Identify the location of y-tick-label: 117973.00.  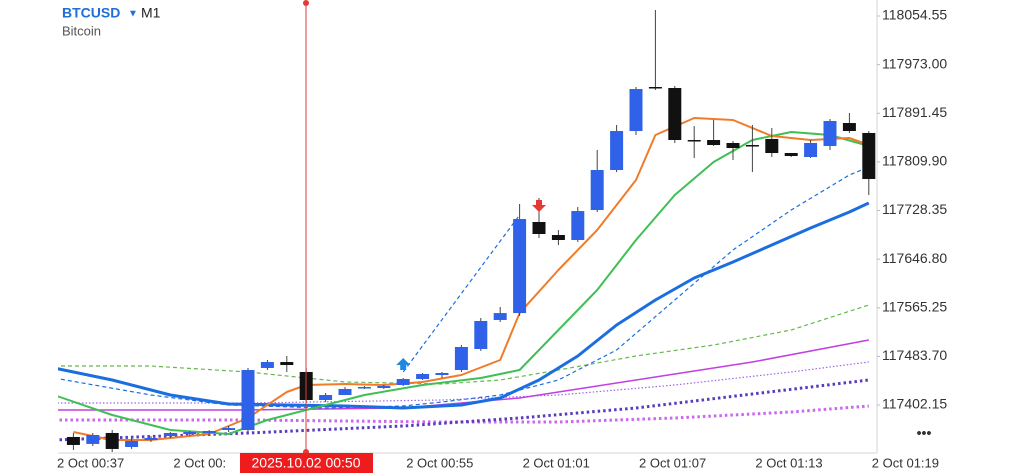
(914, 63).